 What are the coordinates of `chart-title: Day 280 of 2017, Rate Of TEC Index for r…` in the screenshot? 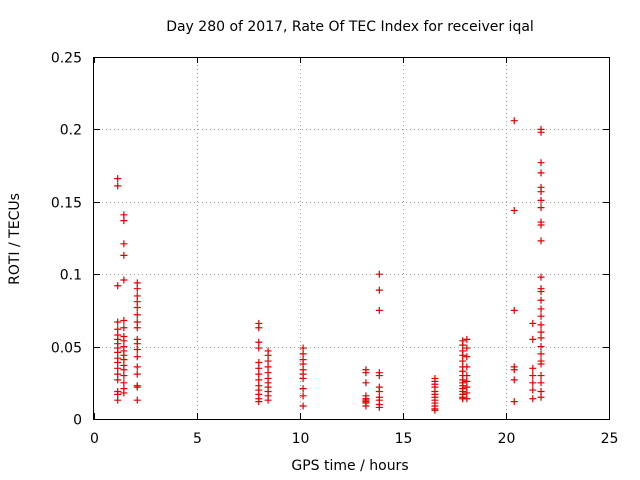 It's located at (350, 27).